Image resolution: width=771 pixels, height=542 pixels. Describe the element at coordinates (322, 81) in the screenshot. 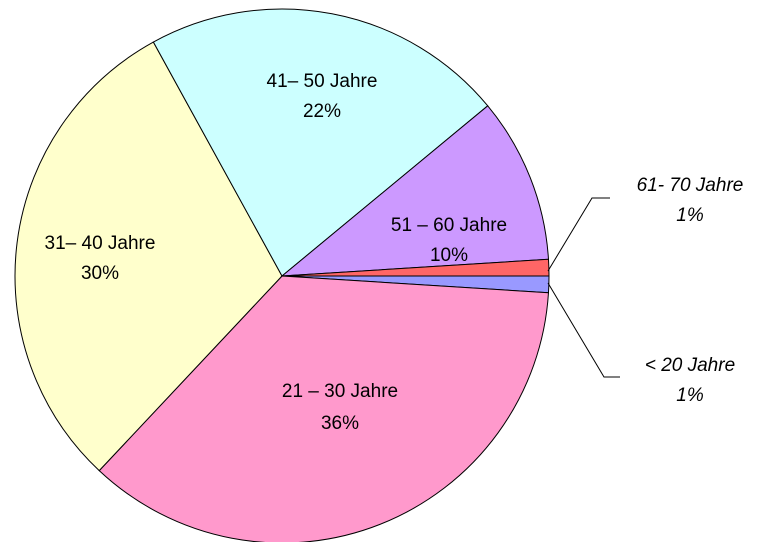

I see `slice-label: 41– 50 Jahre` at that location.